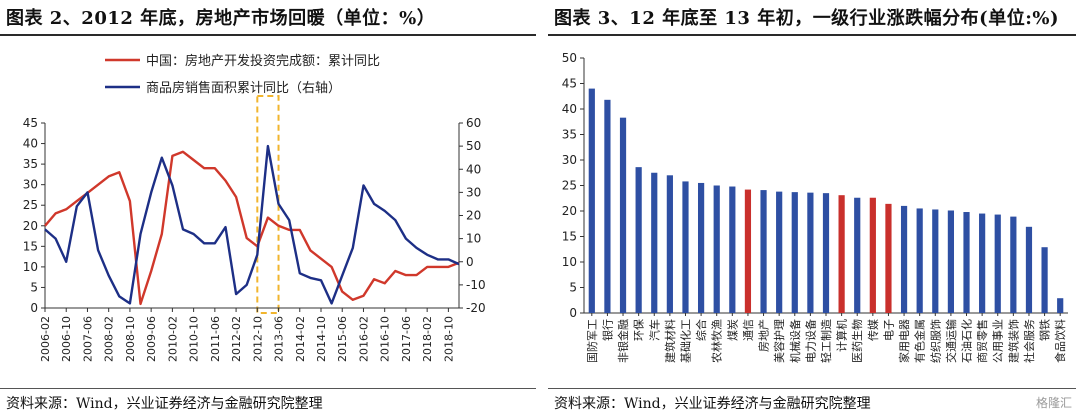 This screenshot has height=420, width=1080. I want to click on industry-label: 综合, so click(701, 330).